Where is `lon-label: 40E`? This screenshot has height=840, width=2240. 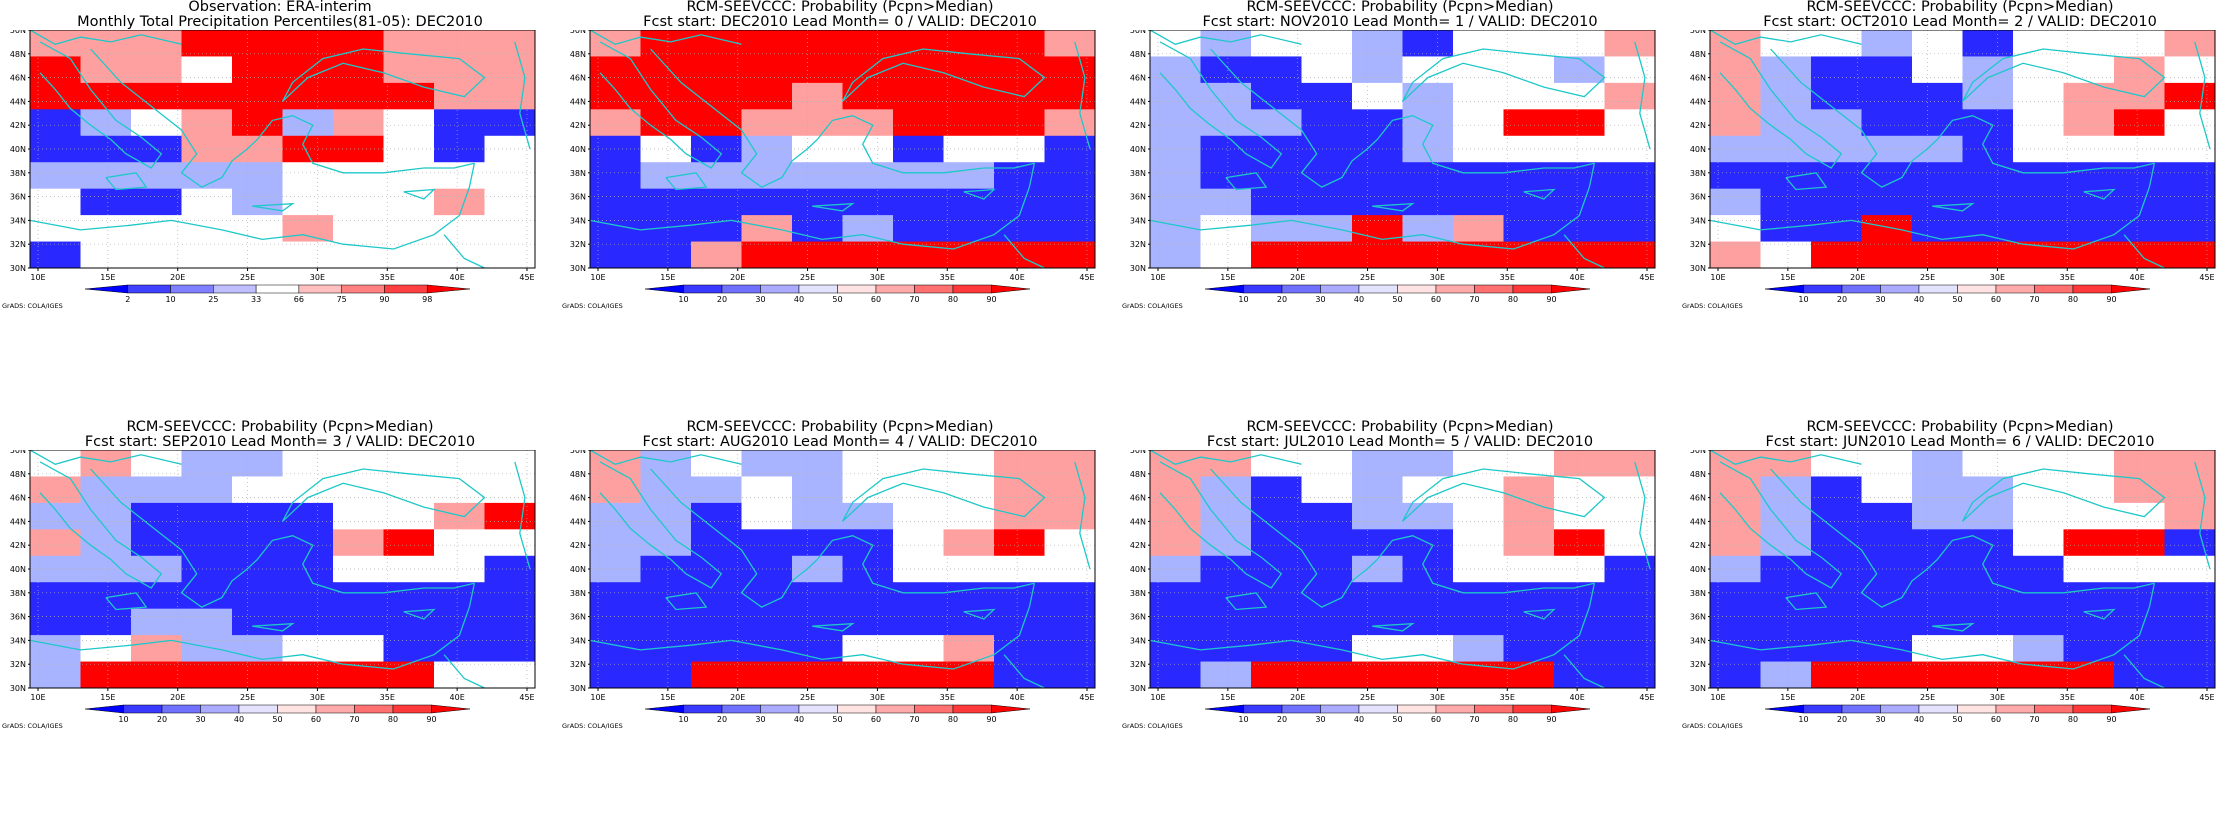 lon-label: 40E is located at coordinates (1577, 277).